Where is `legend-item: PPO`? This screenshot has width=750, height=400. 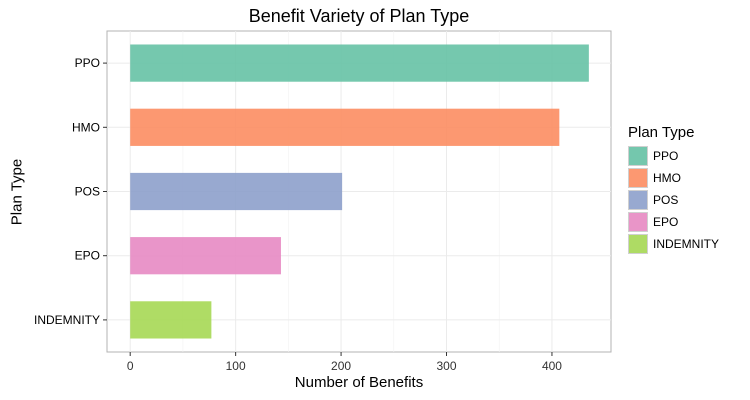 legend-item: PPO is located at coordinates (653, 156).